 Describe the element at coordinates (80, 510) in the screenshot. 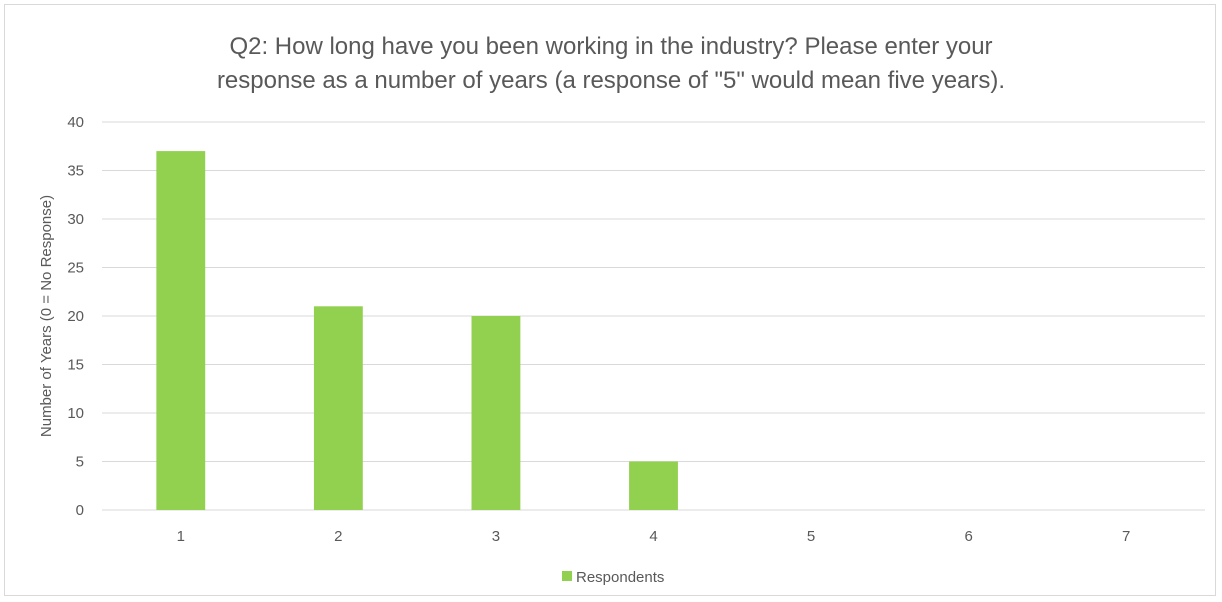

I see `y-tick-label: 0` at that location.